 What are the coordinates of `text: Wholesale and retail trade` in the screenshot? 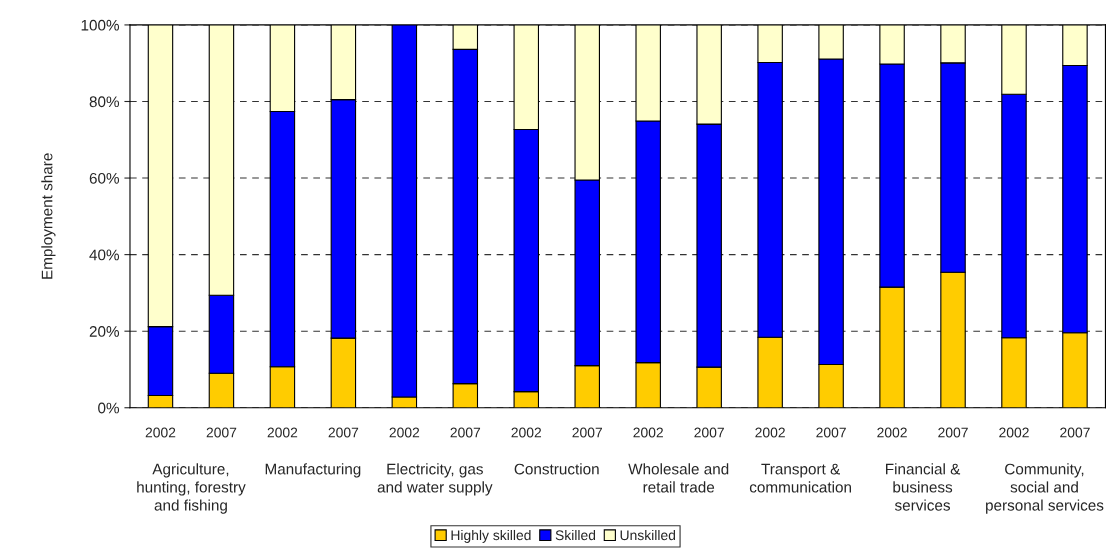 It's located at (678, 478).